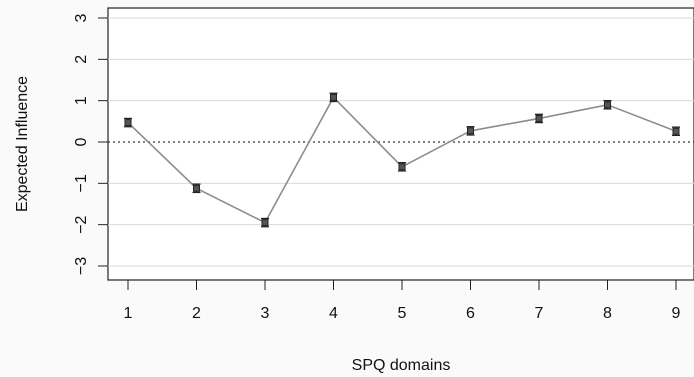 The width and height of the screenshot is (694, 377). Describe the element at coordinates (81, 141) in the screenshot. I see `y-tick-label: 0` at that location.